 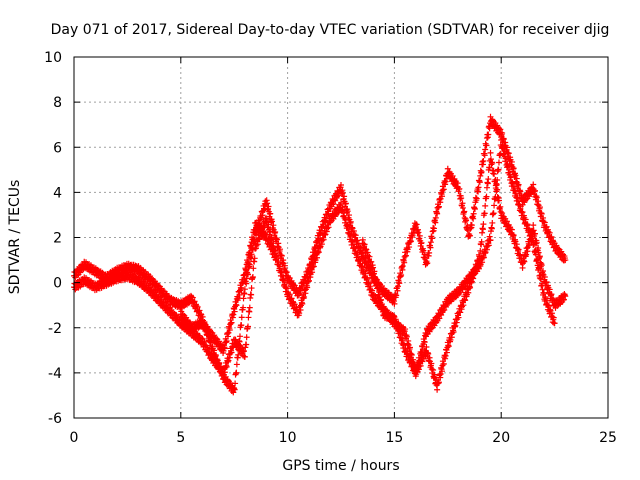 I want to click on x-axis-label: GPS time / hours, so click(x=340, y=466).